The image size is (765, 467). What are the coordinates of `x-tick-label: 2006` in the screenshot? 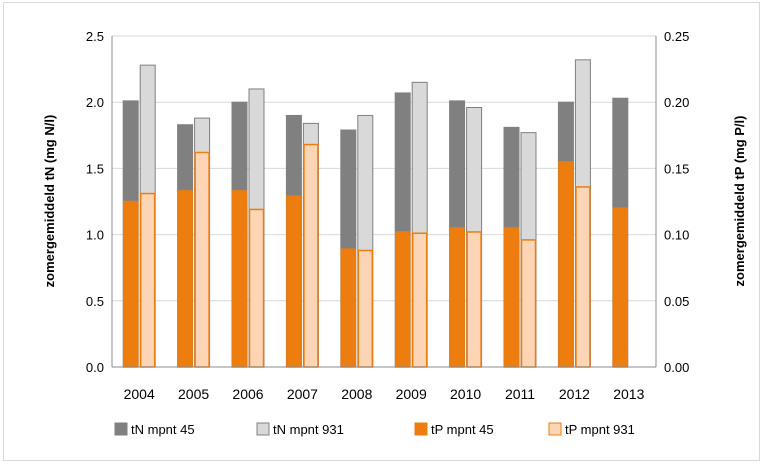 It's located at (247, 394).